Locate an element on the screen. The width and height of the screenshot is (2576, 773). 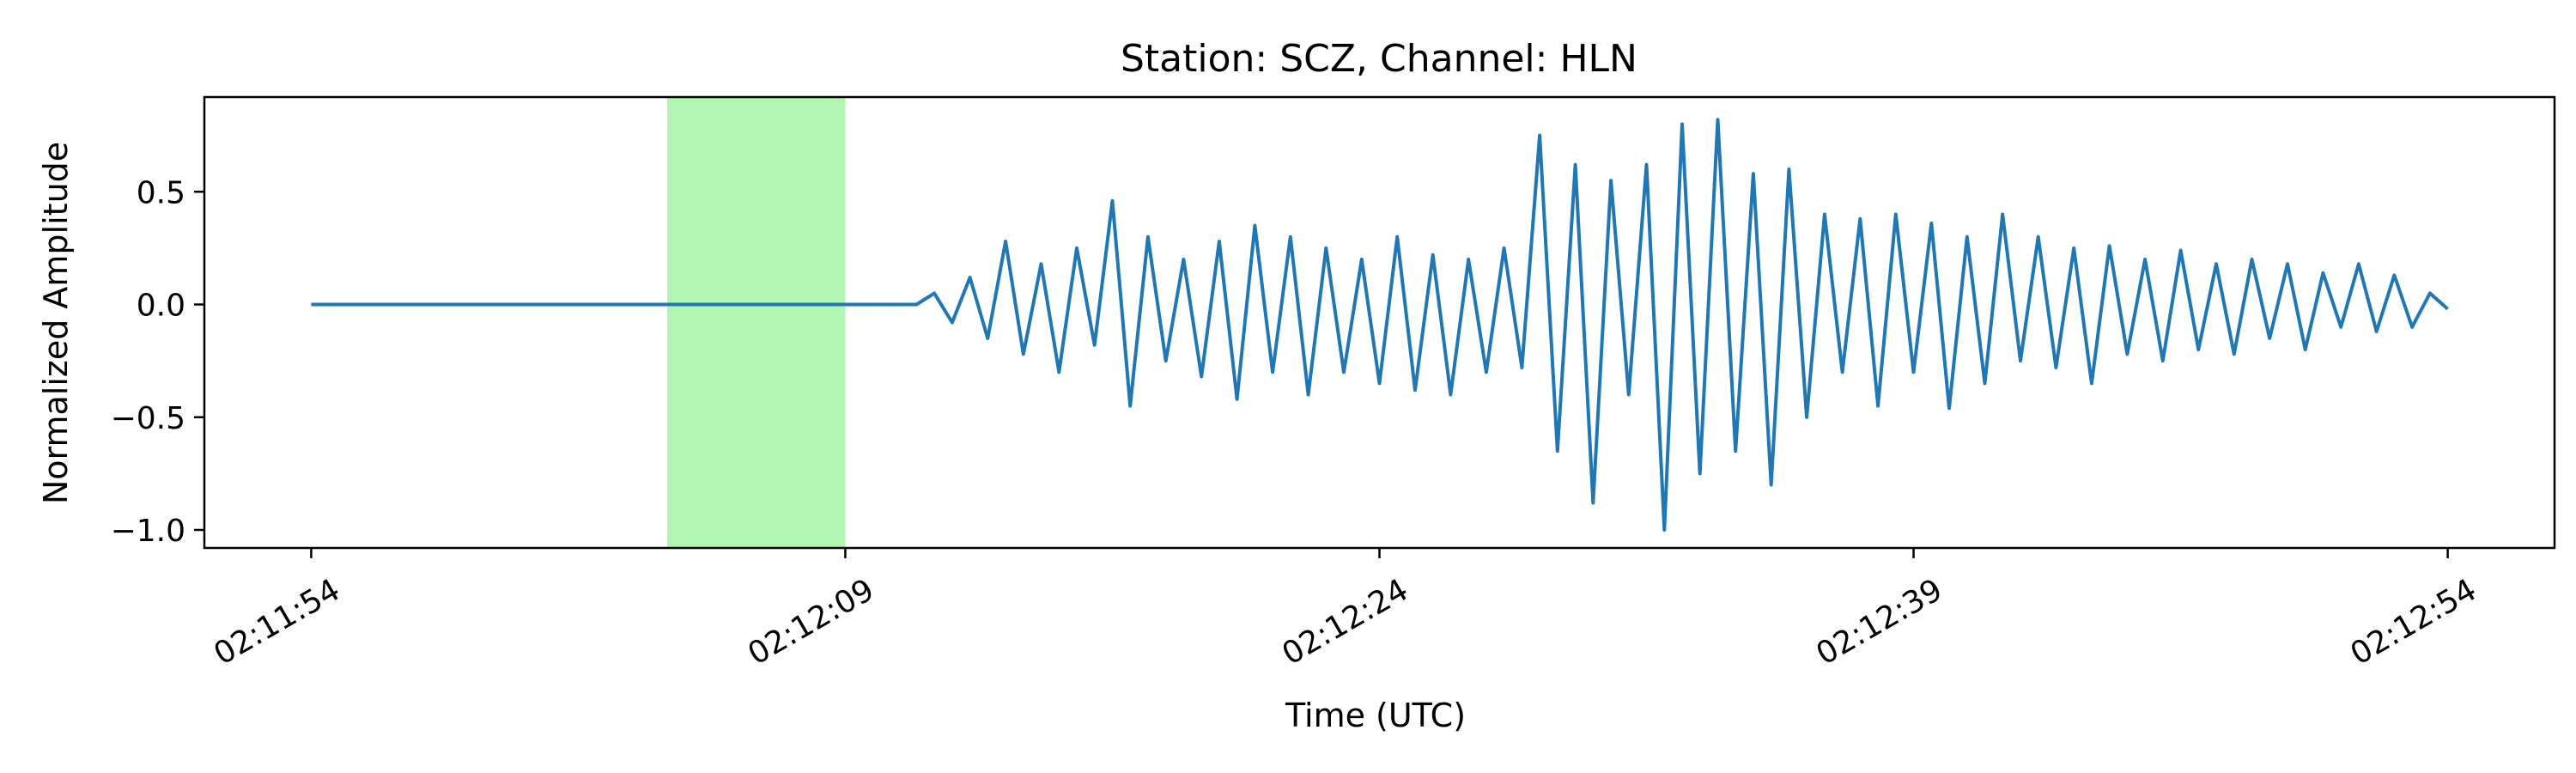
x-tick-label: 02:12:09 is located at coordinates (811, 622).